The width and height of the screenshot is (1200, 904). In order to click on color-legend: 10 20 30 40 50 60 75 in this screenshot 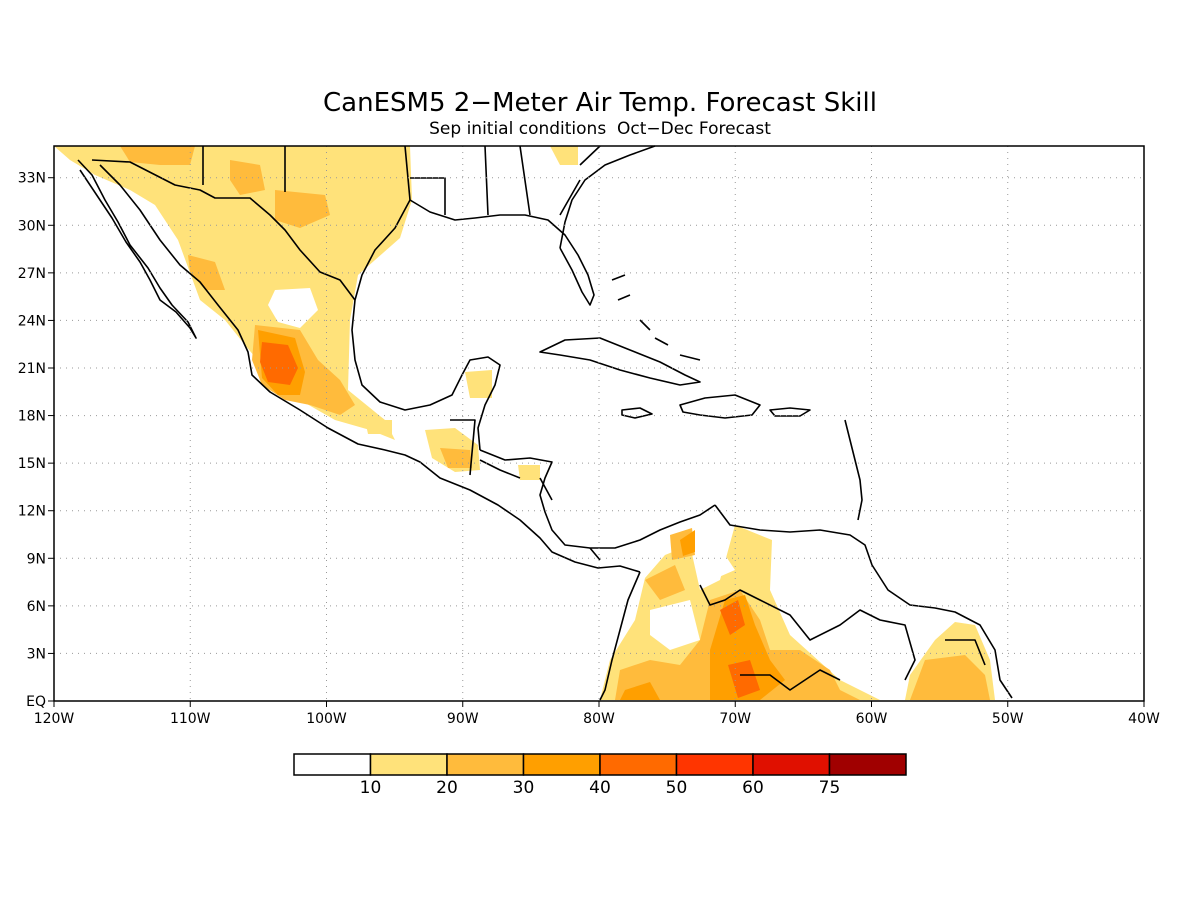, I will do `click(600, 775)`.